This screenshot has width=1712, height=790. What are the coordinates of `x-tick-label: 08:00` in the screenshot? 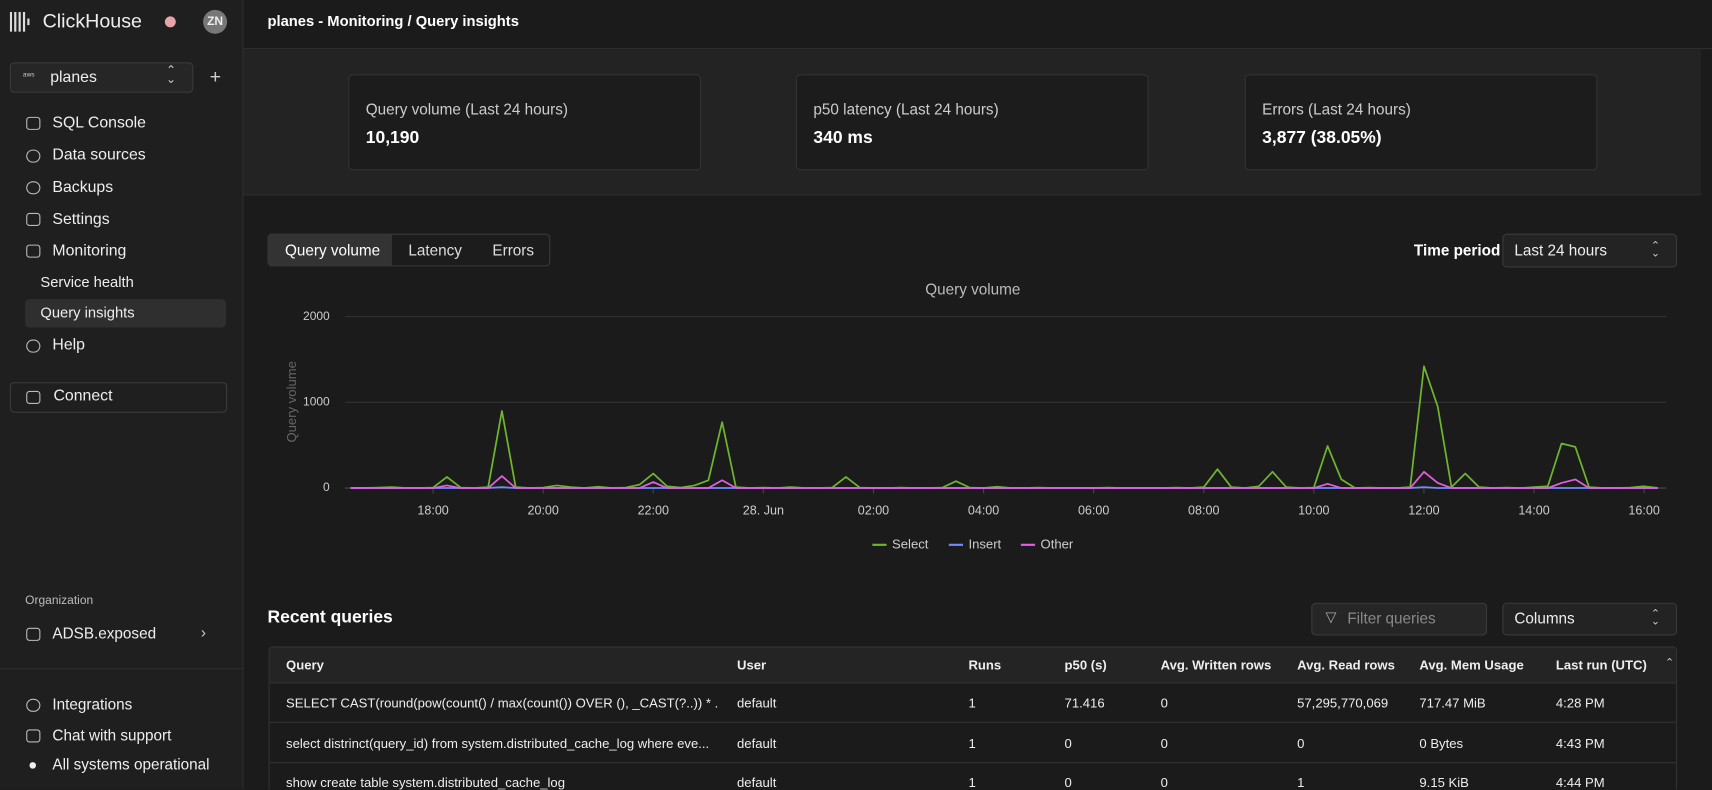 It's located at (1203, 510).